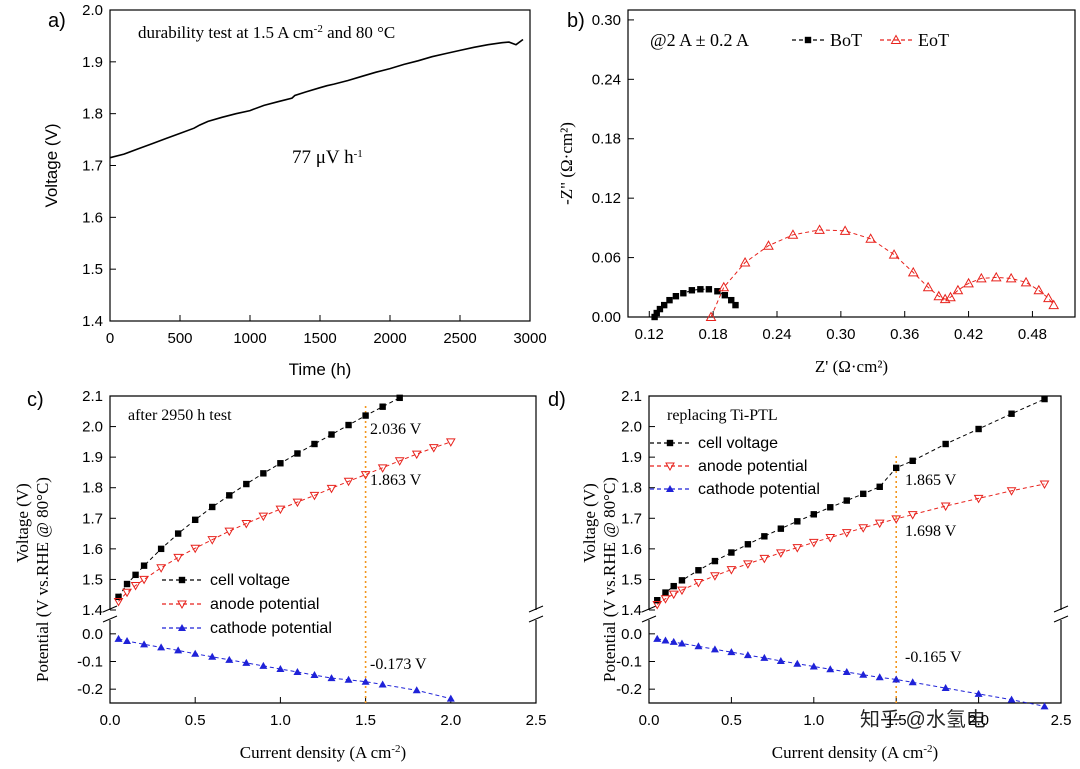  What do you see at coordinates (92, 321) in the screenshot?
I see `y-tick-label-a: 1.4` at bounding box center [92, 321].